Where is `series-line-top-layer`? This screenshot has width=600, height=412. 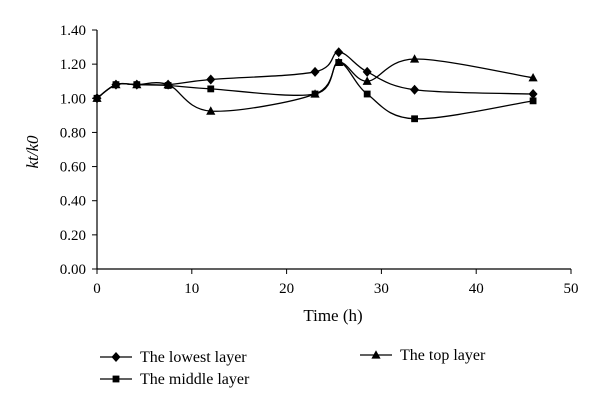 series-line-top-layer is located at coordinates (315, 85).